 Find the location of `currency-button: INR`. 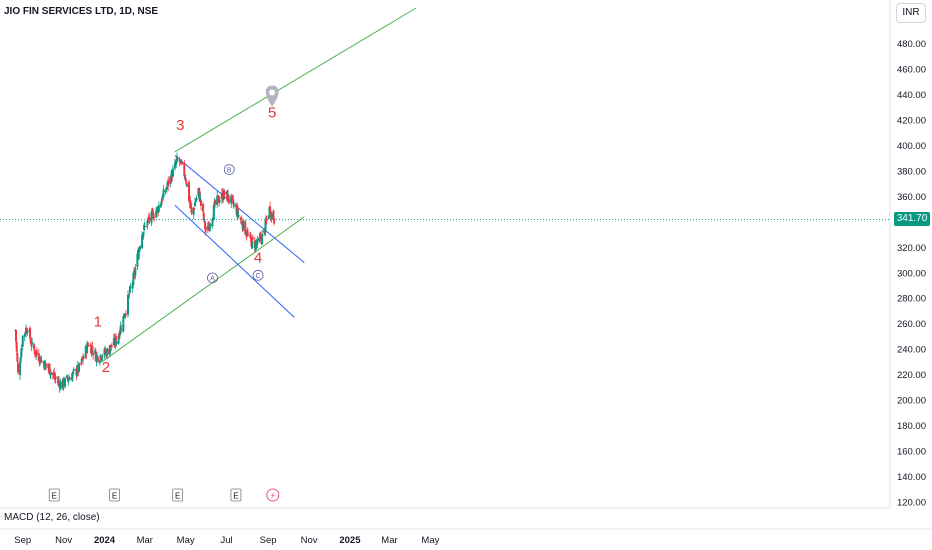

currency-button: INR is located at coordinates (911, 13).